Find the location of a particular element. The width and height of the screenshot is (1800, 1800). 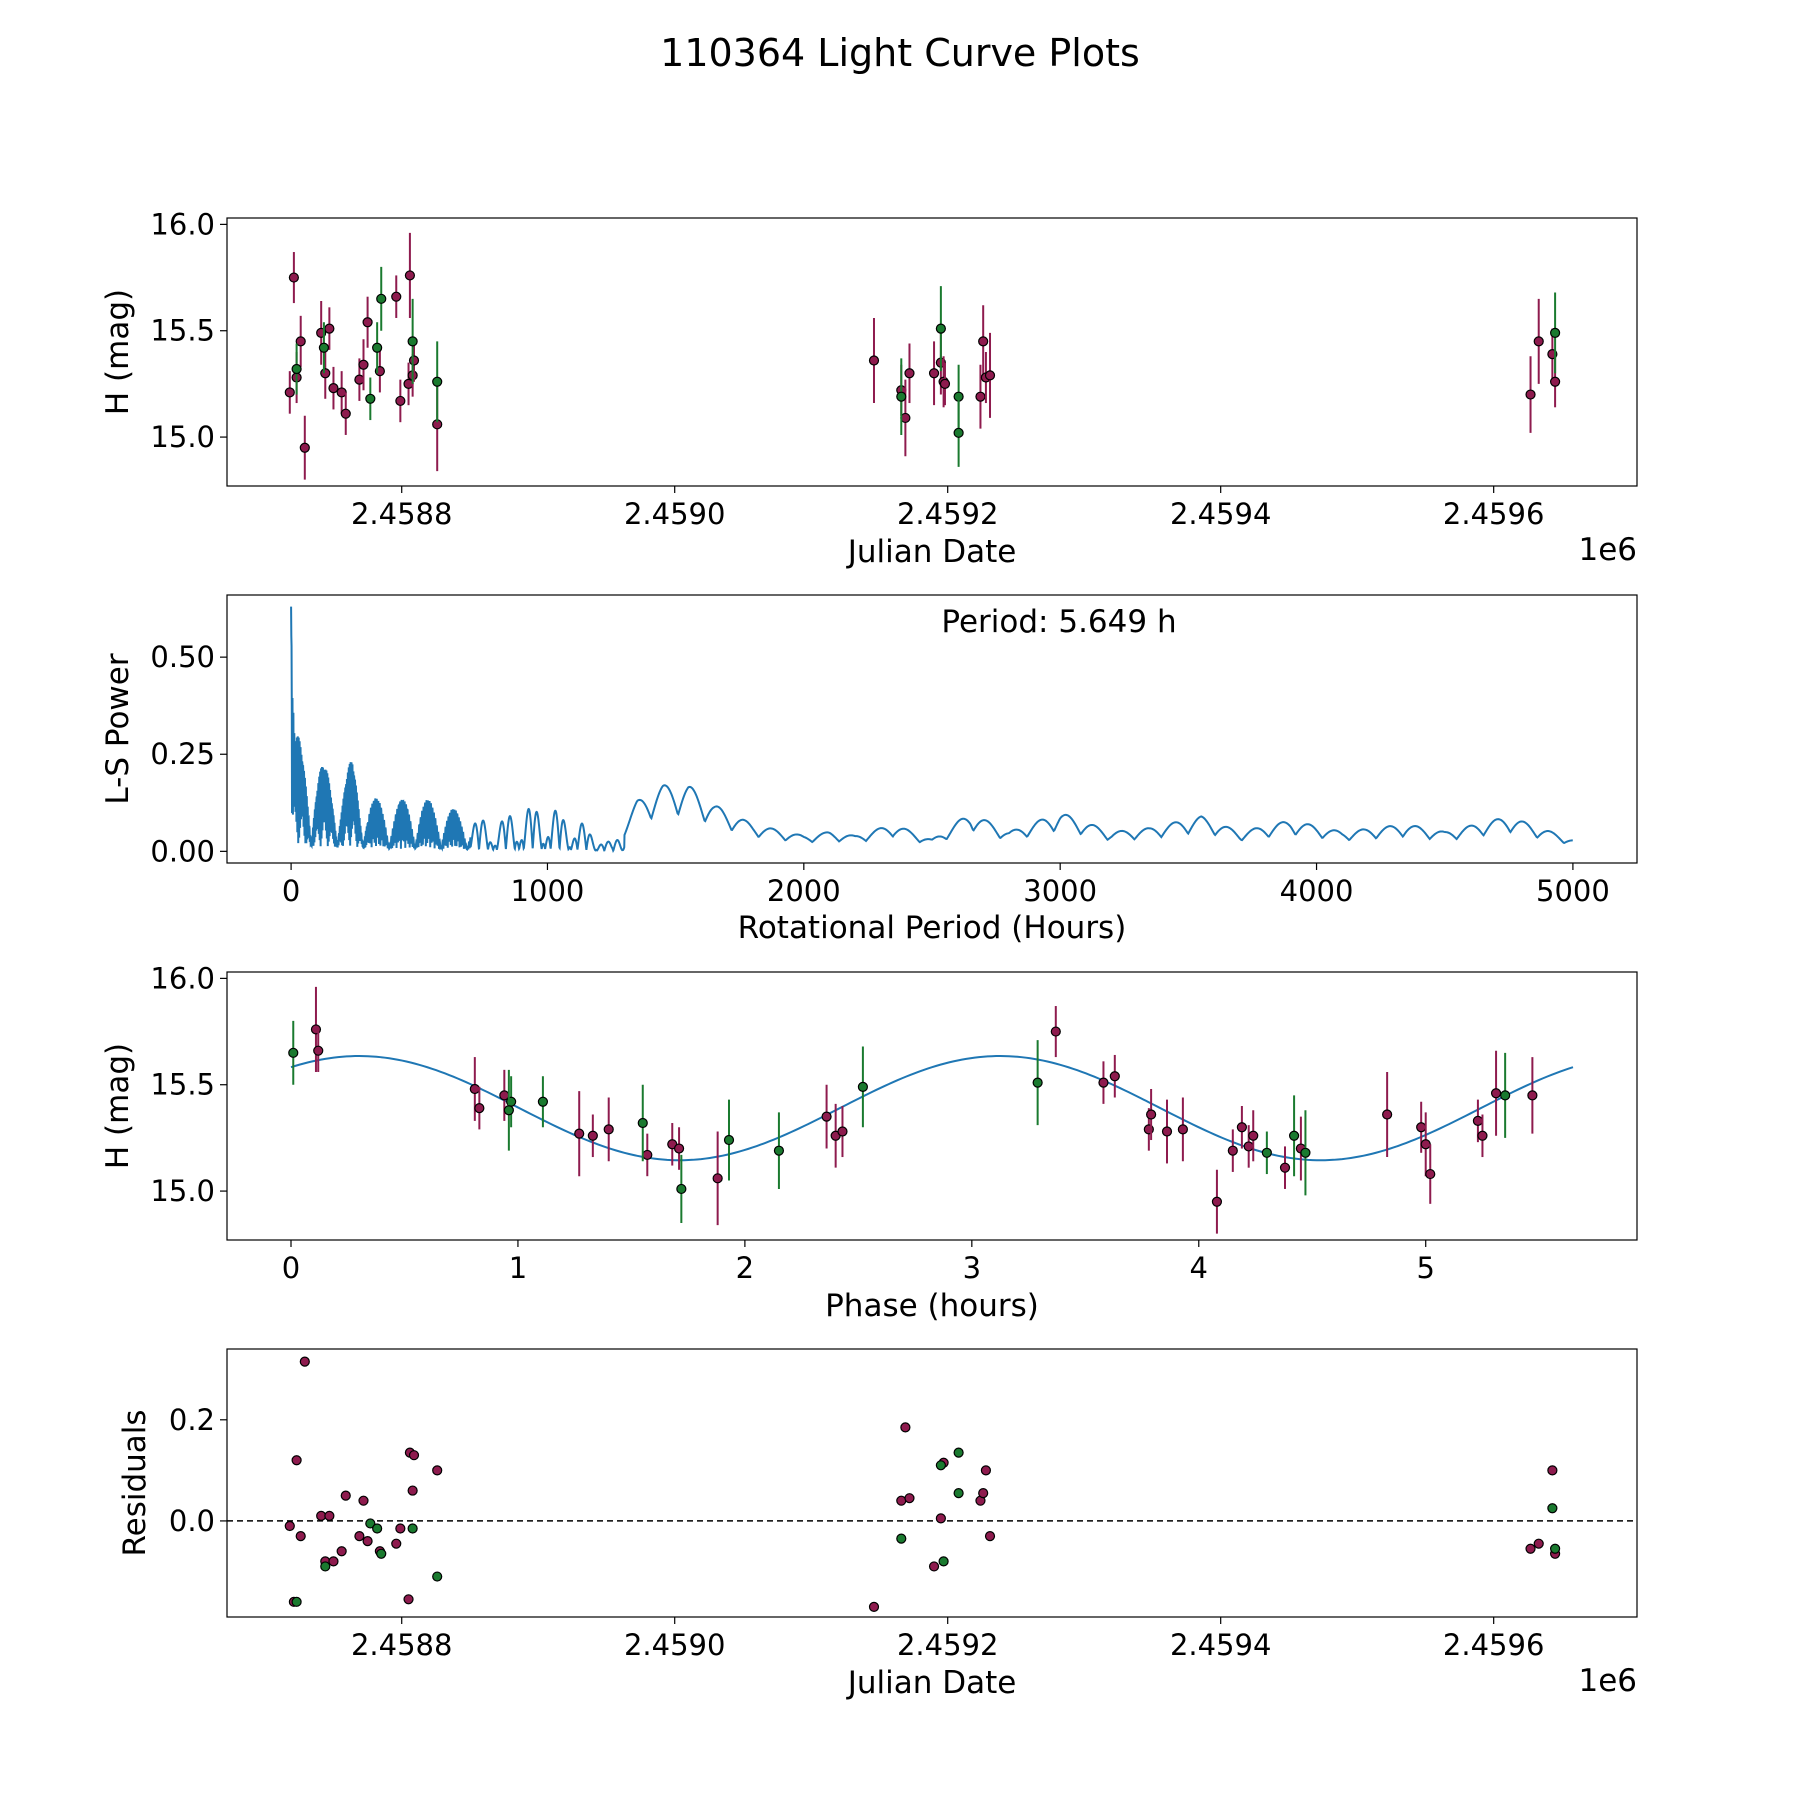

figure-title: 110364 Light Curve Plots is located at coordinates (900, 53).